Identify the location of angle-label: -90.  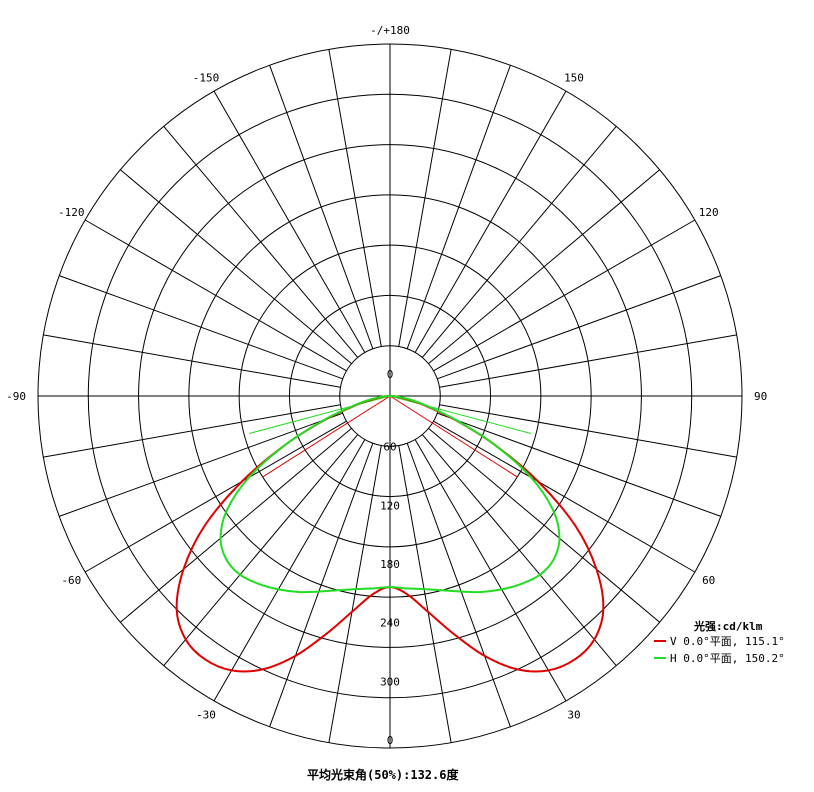
(16, 396).